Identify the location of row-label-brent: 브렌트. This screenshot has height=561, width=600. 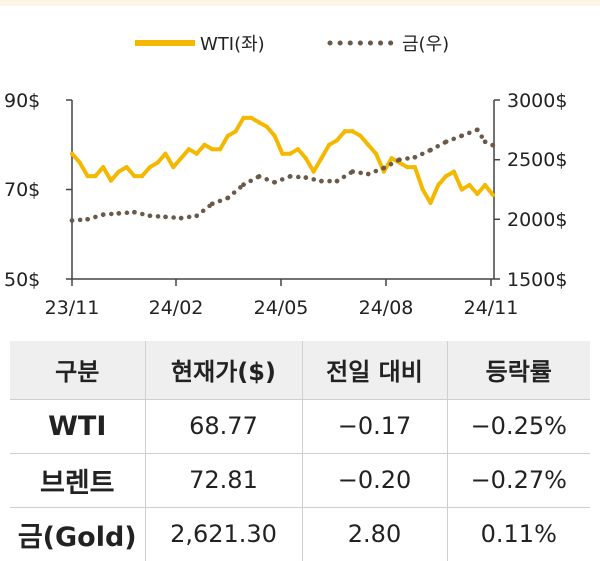
(77, 483).